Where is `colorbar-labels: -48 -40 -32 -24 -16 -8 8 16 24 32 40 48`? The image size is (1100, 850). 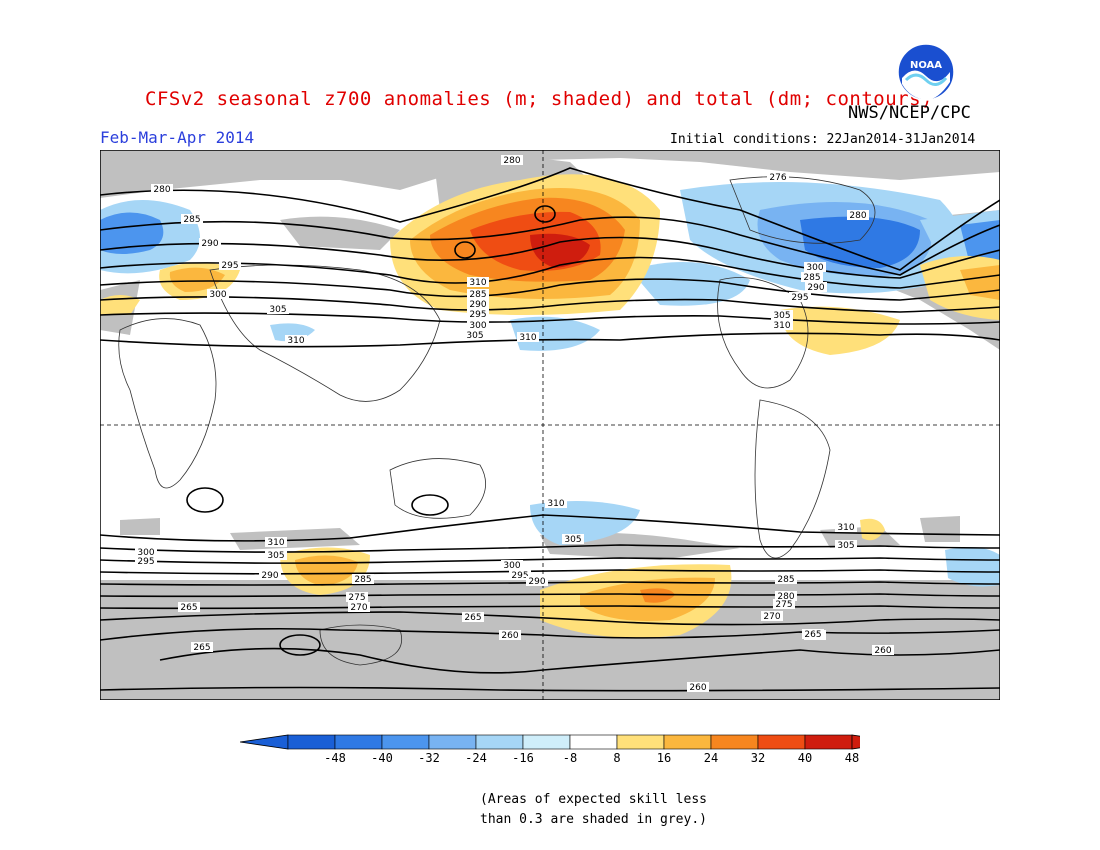 colorbar-labels: -48 -40 -32 -24 -16 -8 8 16 24 32 40 48 is located at coordinates (591, 758).